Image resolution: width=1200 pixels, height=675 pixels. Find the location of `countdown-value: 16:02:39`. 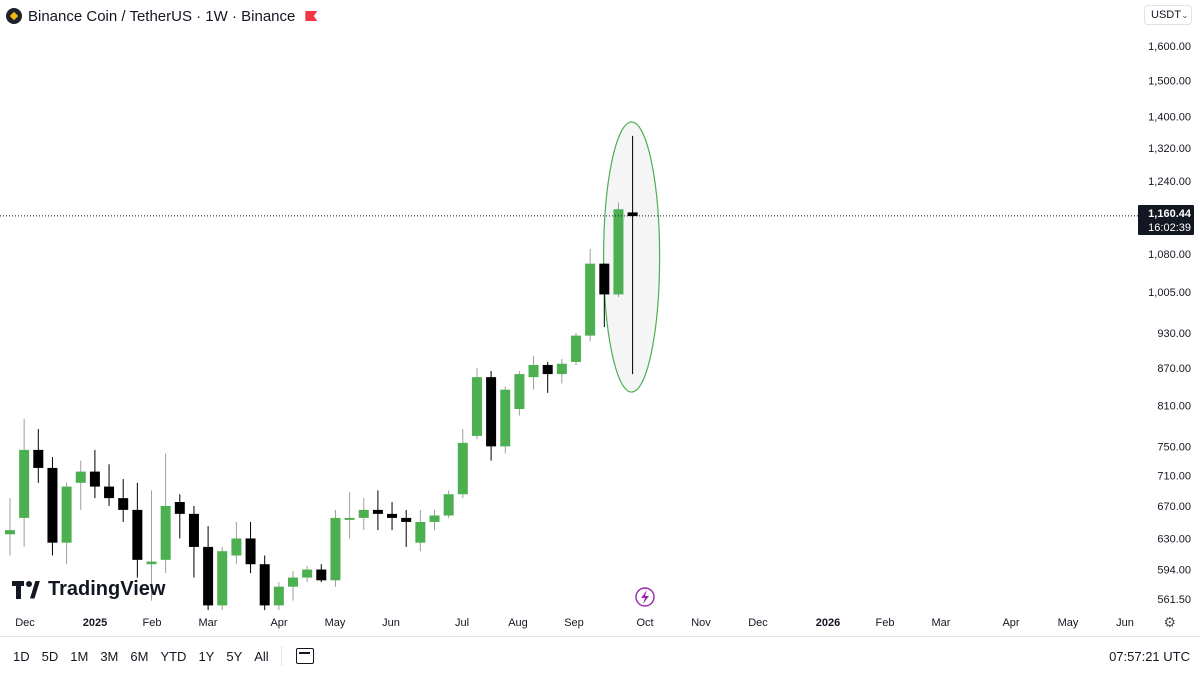

countdown-value: 16:02:39 is located at coordinates (1169, 228).